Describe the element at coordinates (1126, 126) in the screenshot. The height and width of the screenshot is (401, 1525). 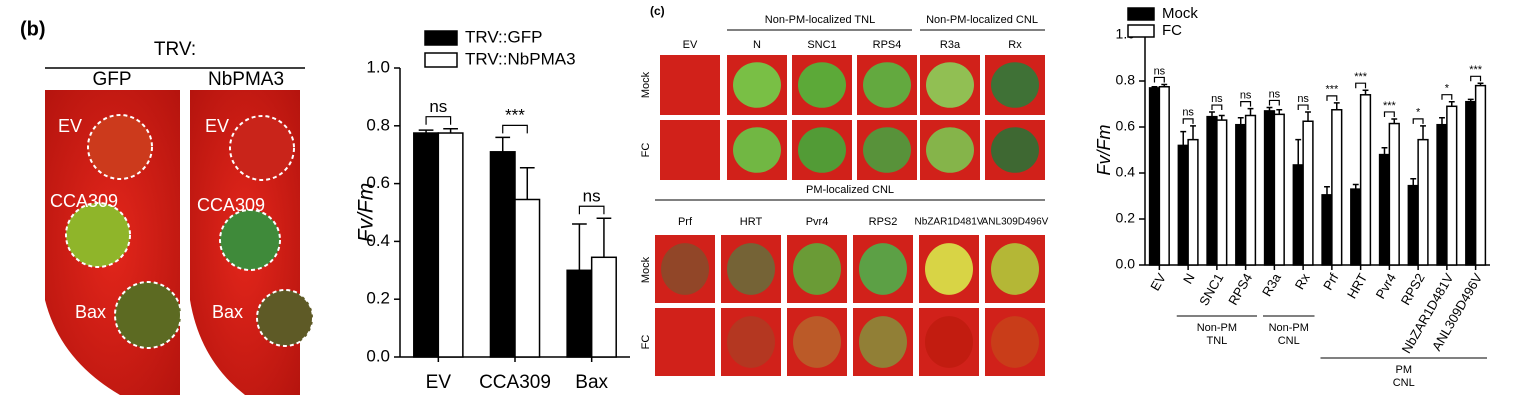
I see `y-tick-label: 0.6` at that location.